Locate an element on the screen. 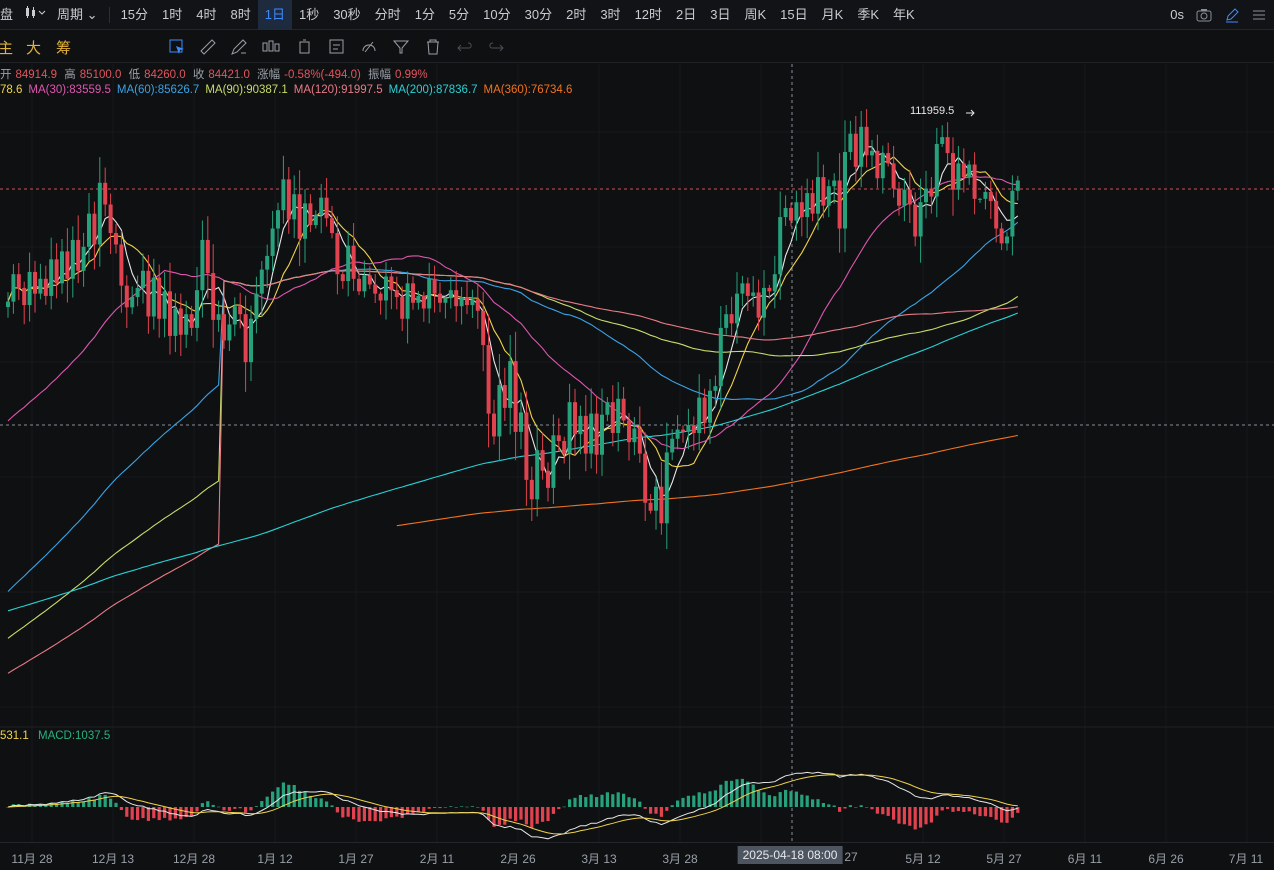 This screenshot has height=870, width=1274. interval-21: 年K is located at coordinates (903, 14).